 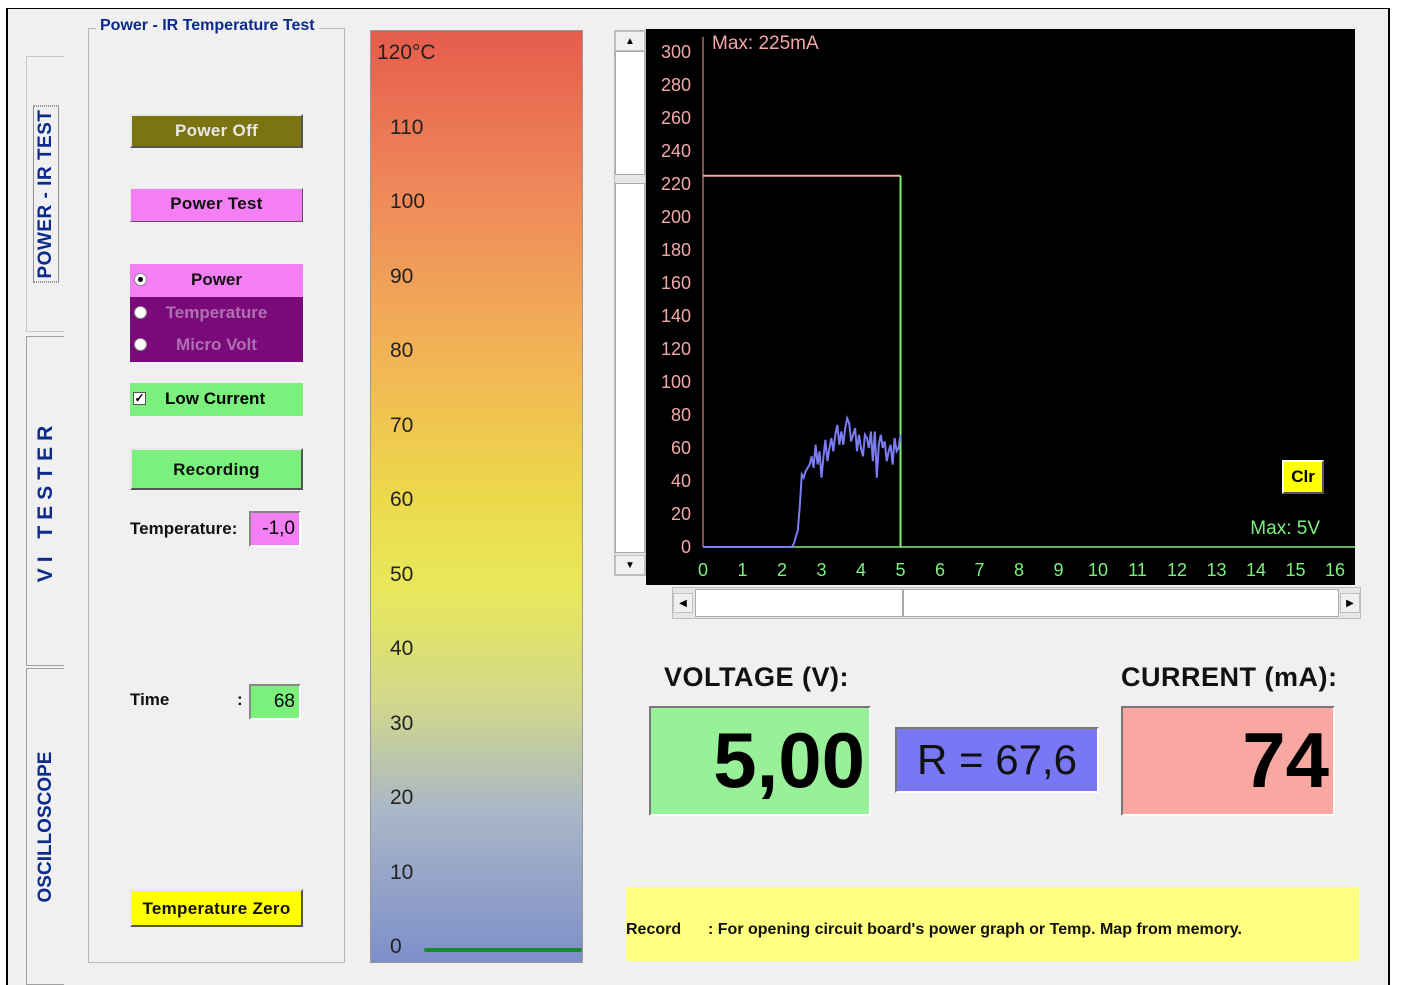 I want to click on scale-tick-label: 20, so click(x=402, y=797).